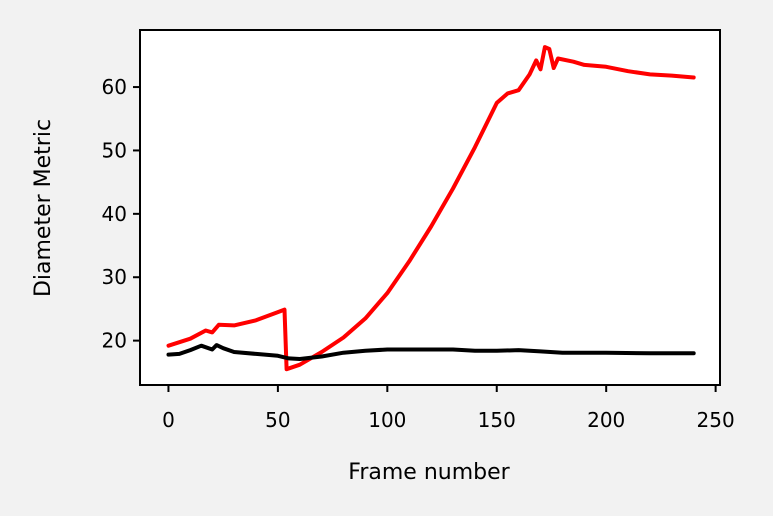 The width and height of the screenshot is (773, 516). Describe the element at coordinates (114, 87) in the screenshot. I see `y-tick-label: 60` at that location.